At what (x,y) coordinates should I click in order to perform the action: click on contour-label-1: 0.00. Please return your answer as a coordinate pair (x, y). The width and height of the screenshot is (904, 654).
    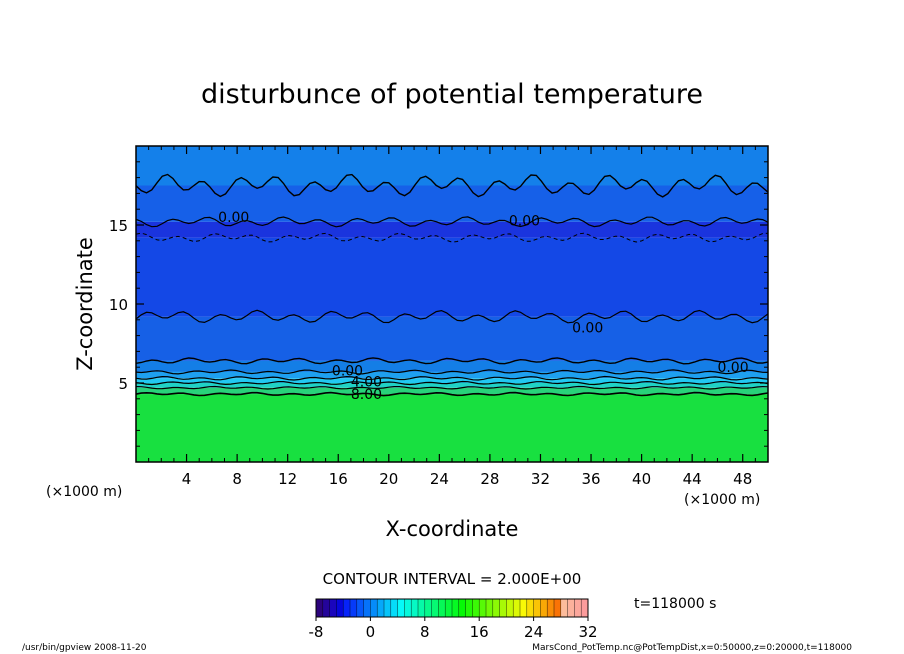
    Looking at the image, I should click on (524, 221).